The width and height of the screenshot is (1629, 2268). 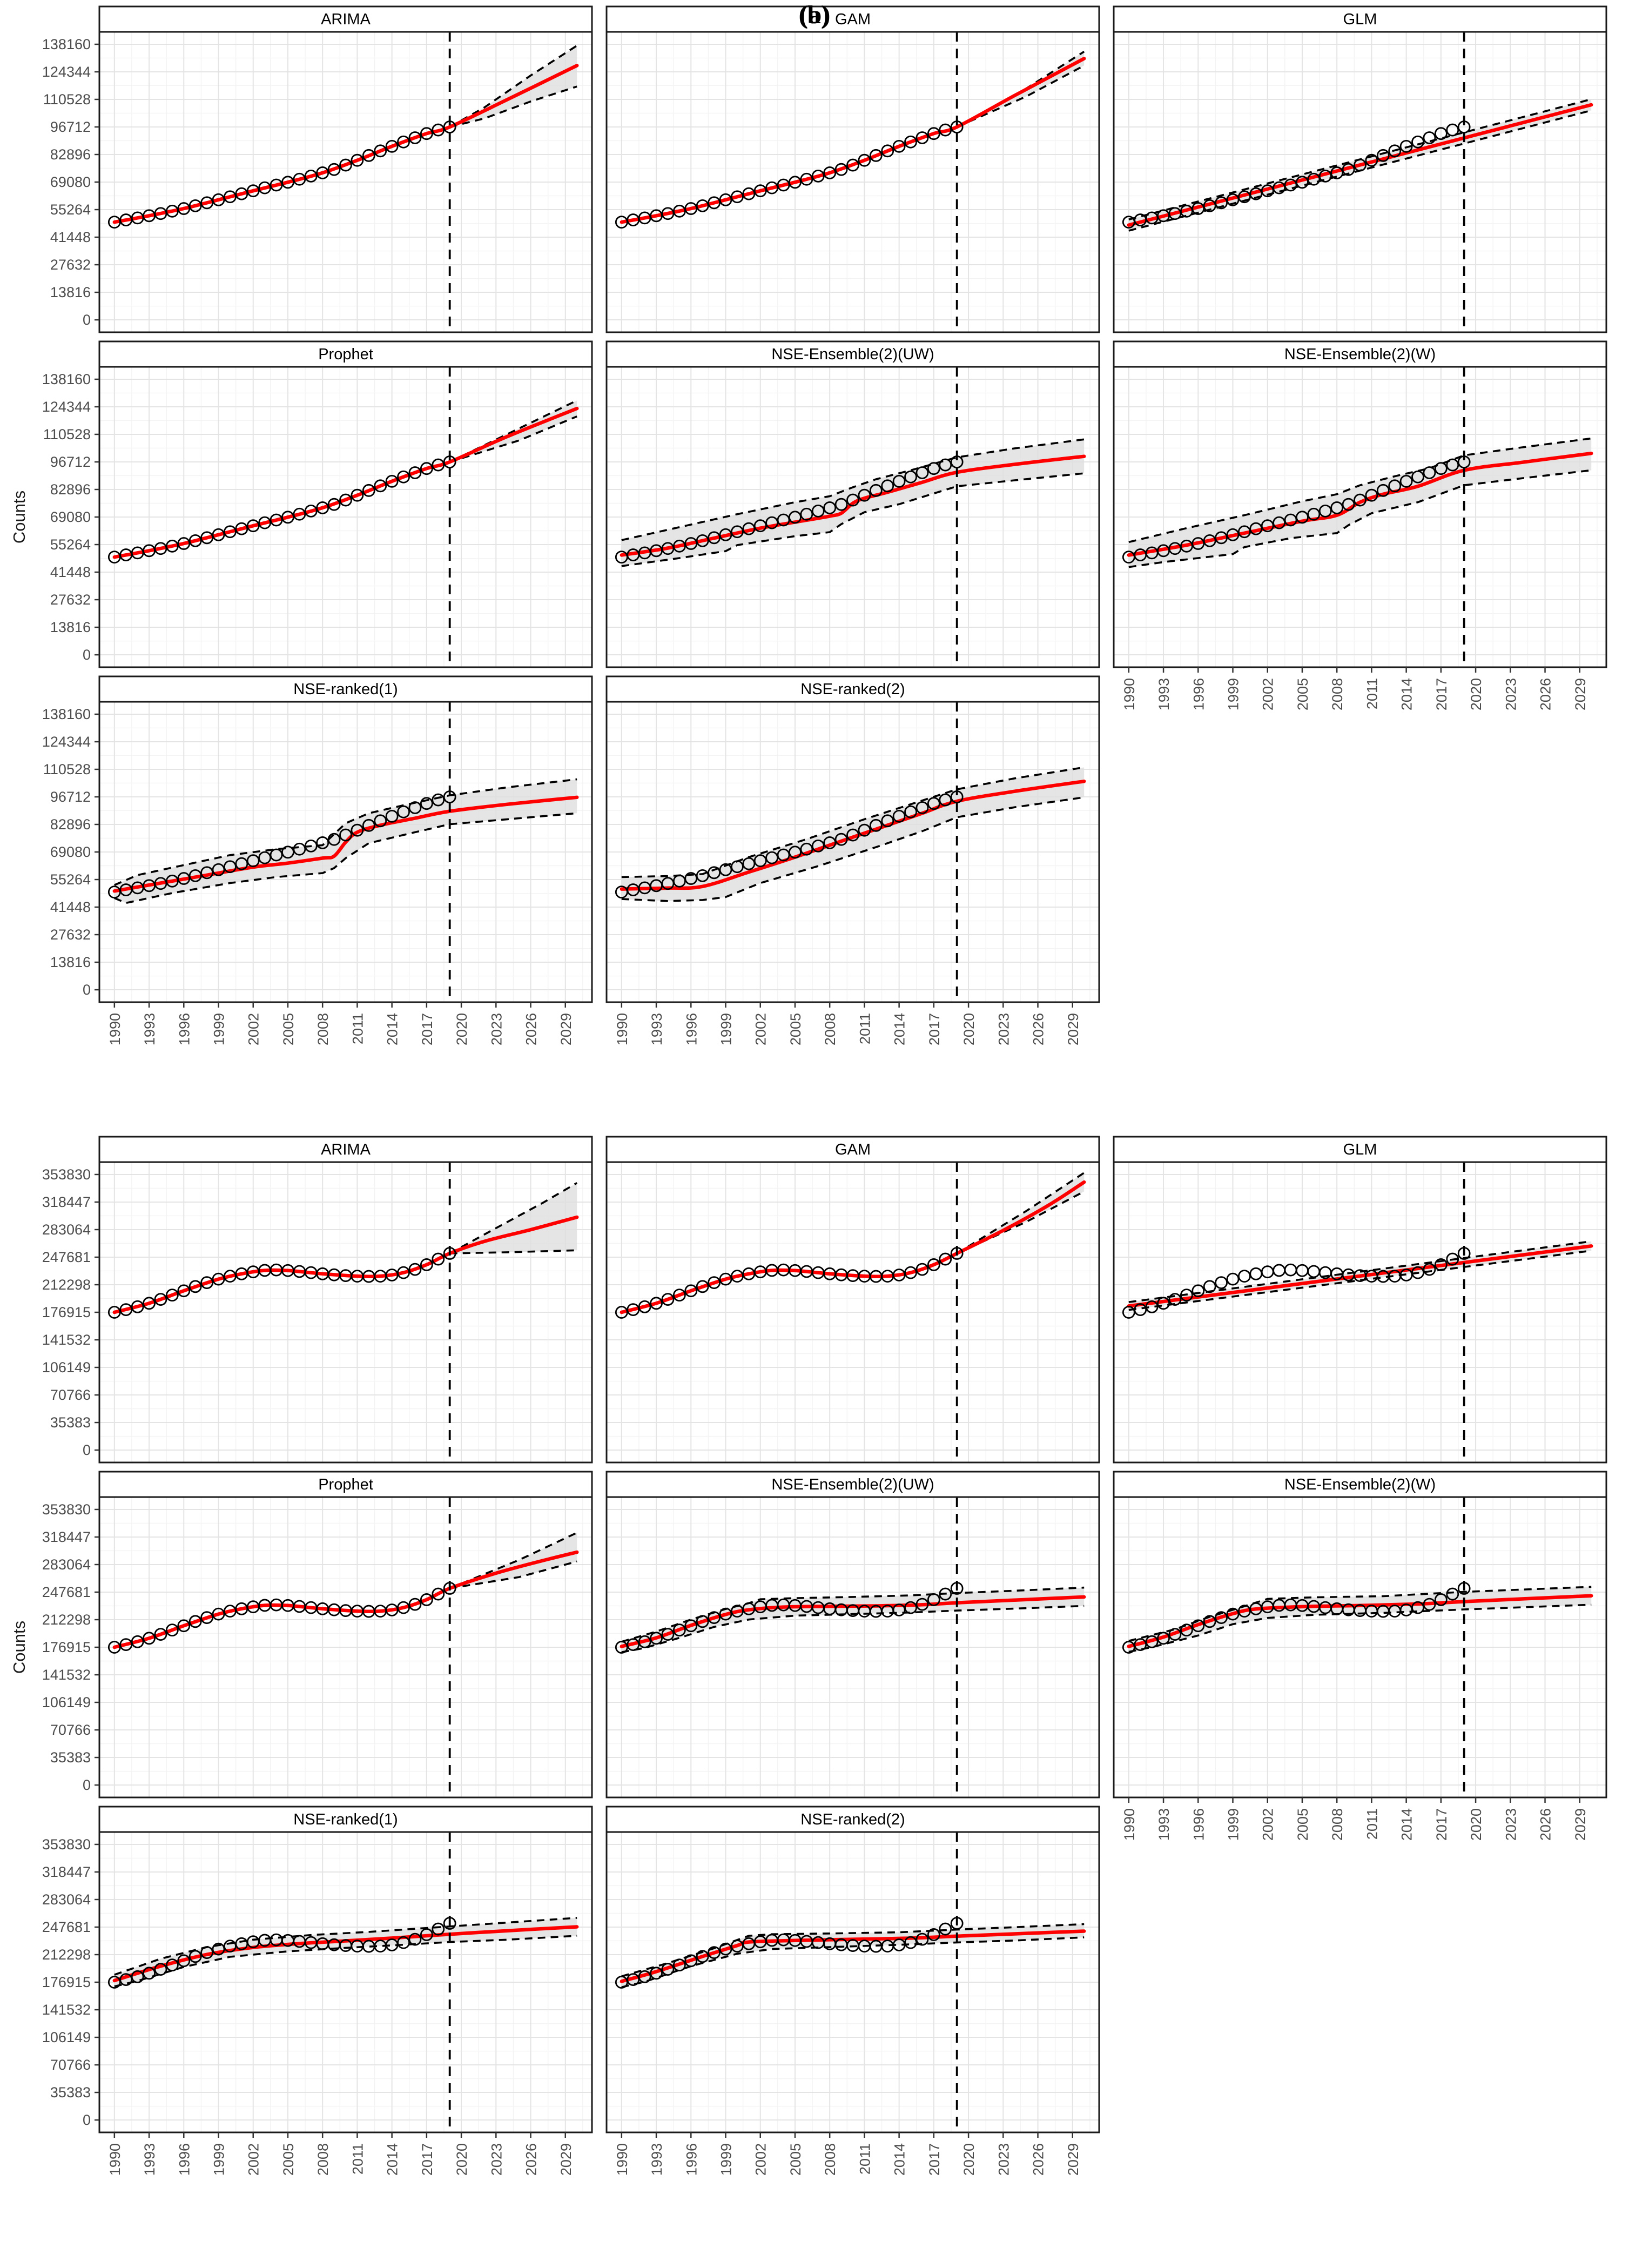 I want to click on svg-text: 283064, so click(x=66, y=1230).